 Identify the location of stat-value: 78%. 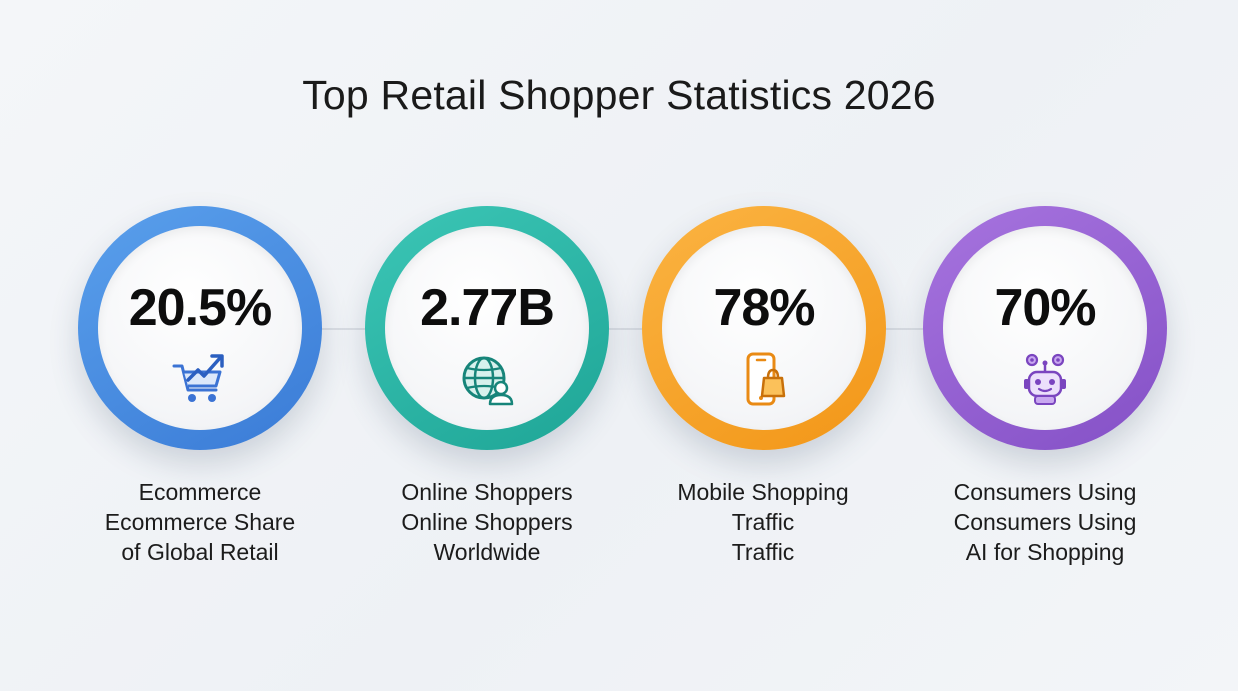
(764, 308).